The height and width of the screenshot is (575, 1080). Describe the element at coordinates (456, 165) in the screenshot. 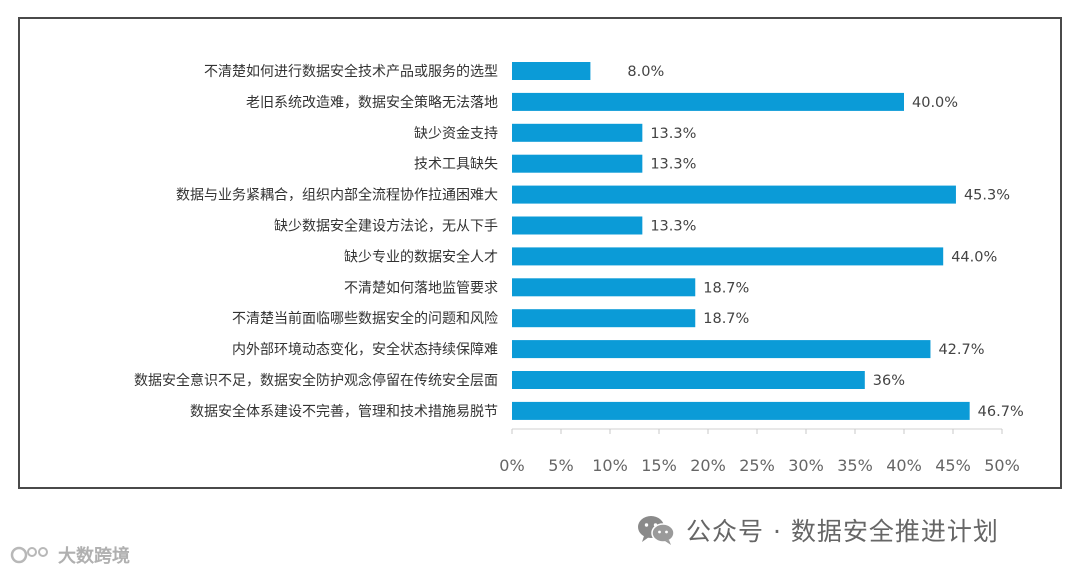

I see `category-label: 技术工具缺失` at that location.